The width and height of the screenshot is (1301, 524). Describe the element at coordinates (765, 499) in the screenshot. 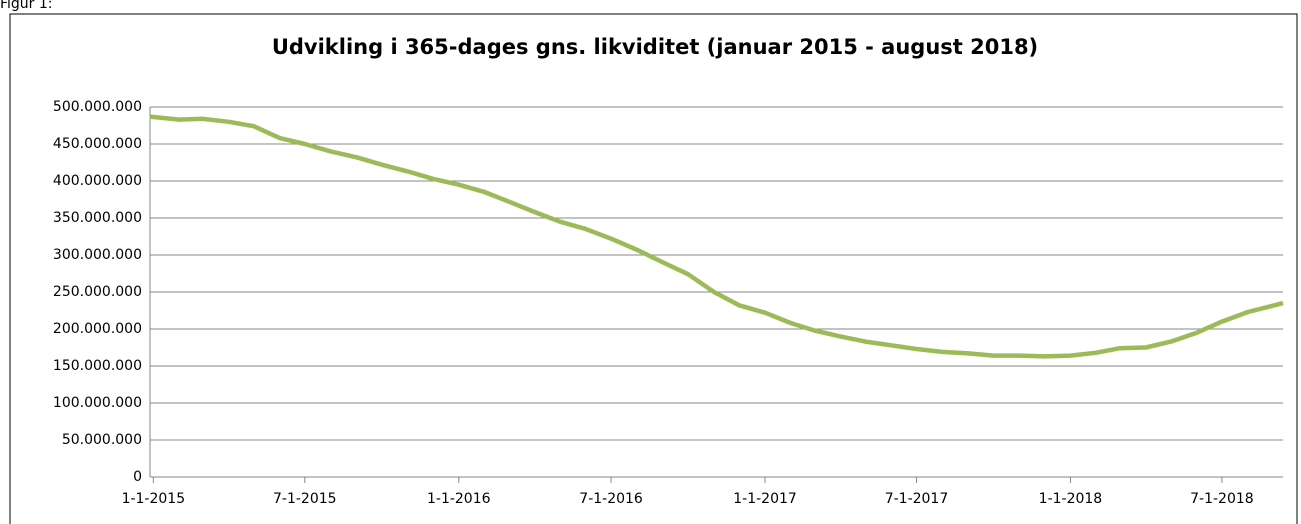

I see `x-tick-label: 1-1-2017` at that location.